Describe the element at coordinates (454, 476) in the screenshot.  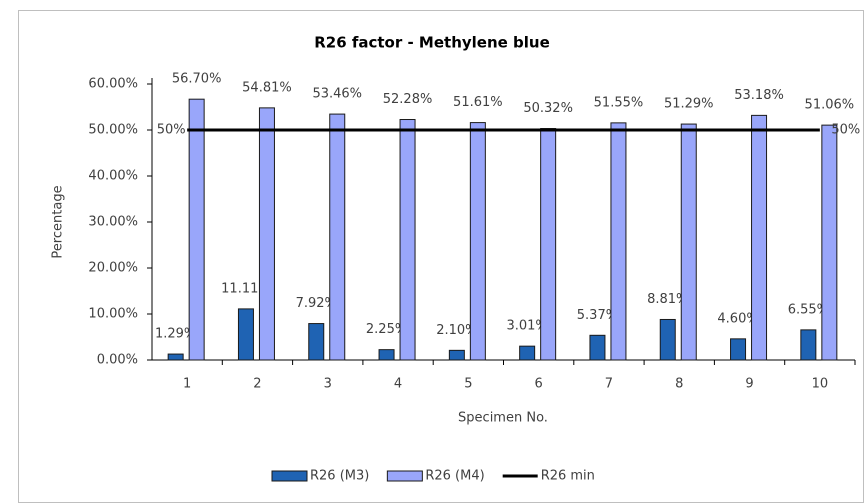
I see `legend-label: R26 (M4)` at that location.